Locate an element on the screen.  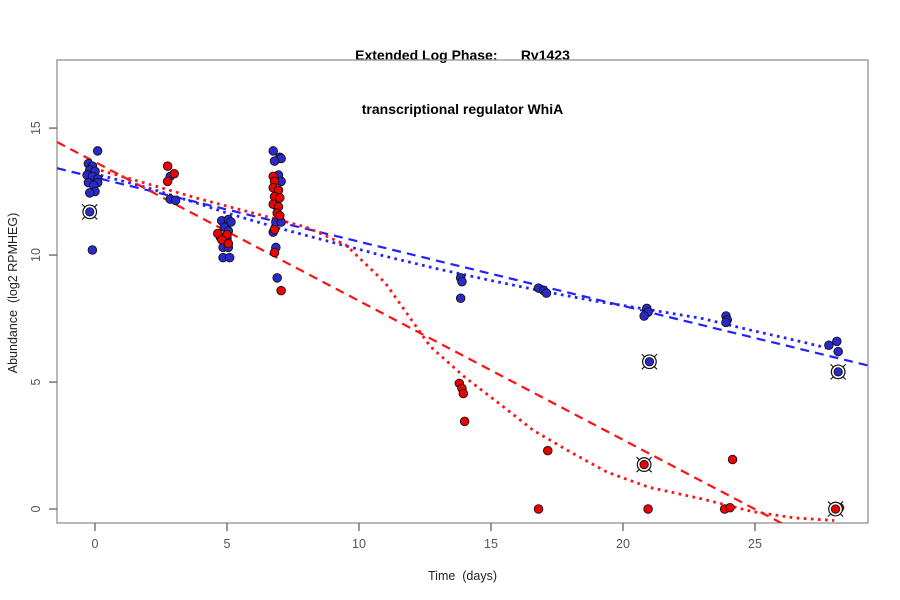
chart-title-line2: transcriptional regulator WhiA is located at coordinates (462, 109).